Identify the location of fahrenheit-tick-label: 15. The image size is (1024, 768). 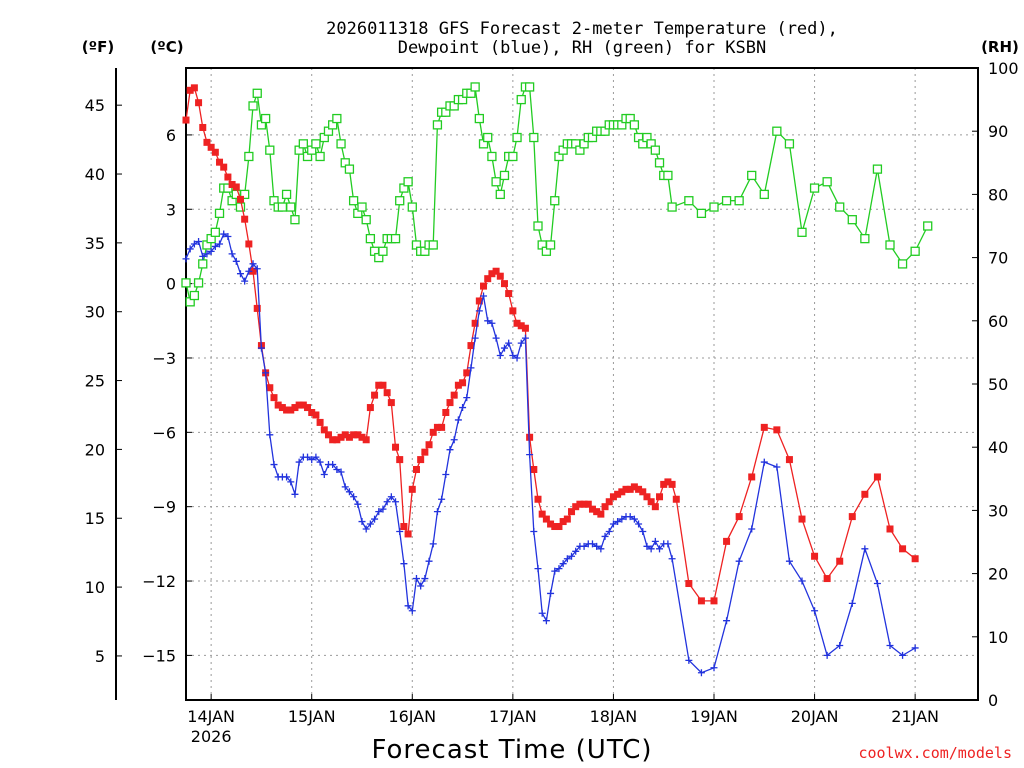
(95, 518).